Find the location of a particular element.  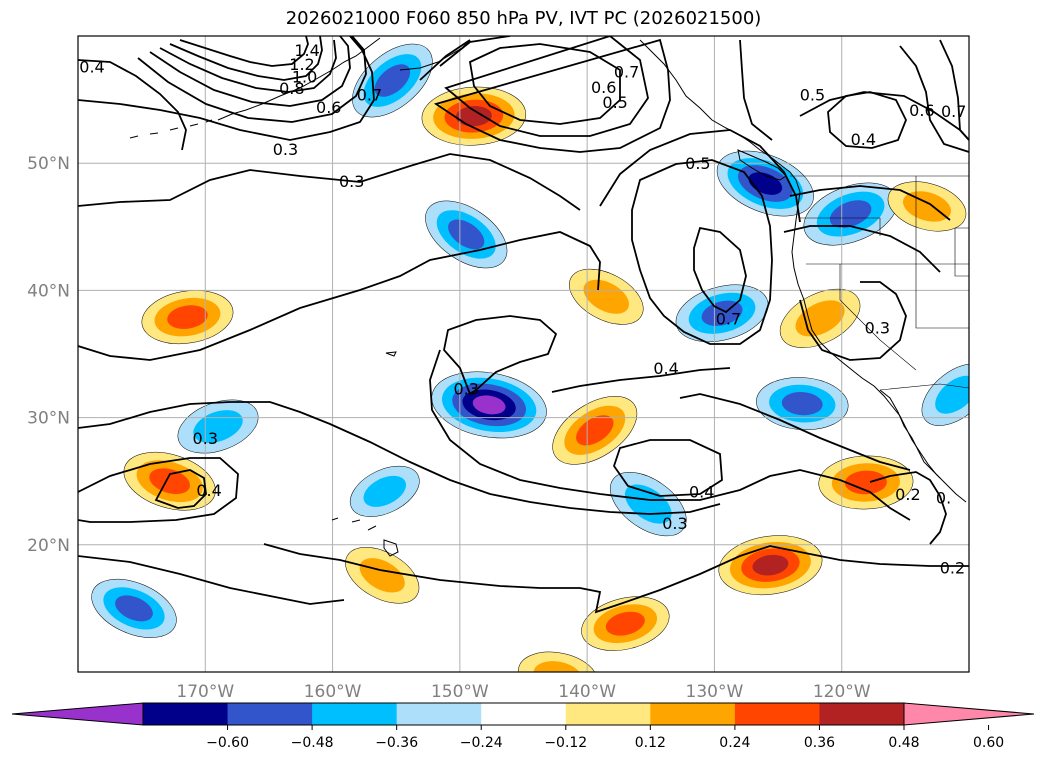

contour-0.8 is located at coordinates (250, 71).